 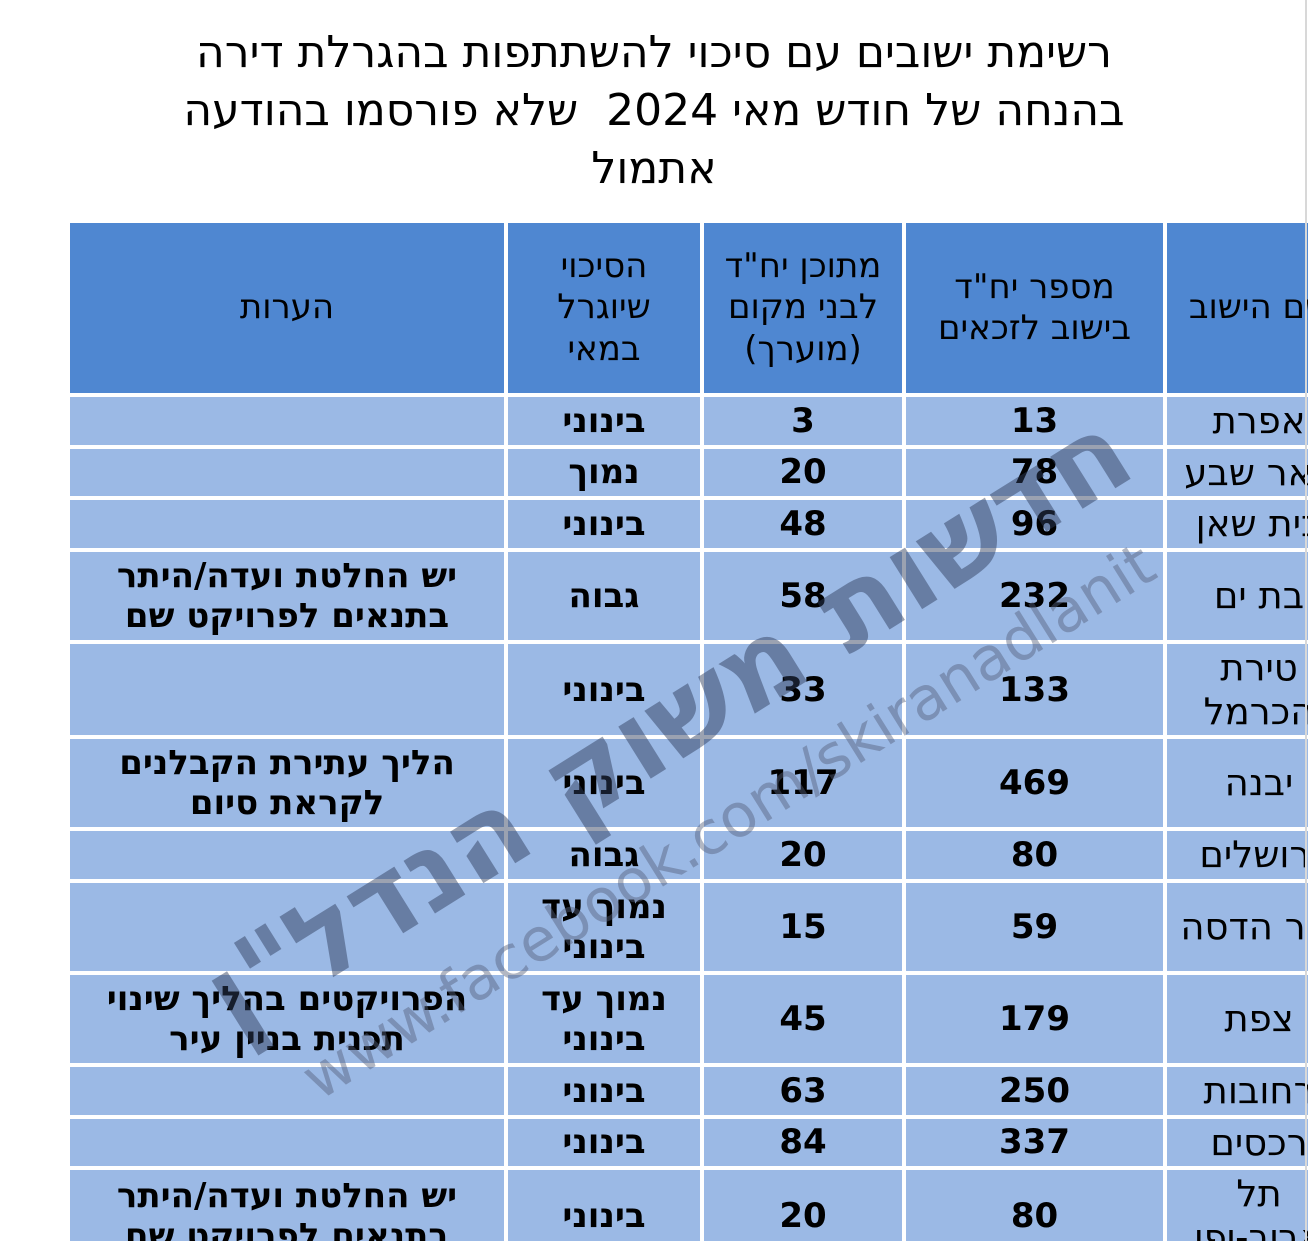 What do you see at coordinates (287, 783) in the screenshot?
I see `cell-notes: הליך עתירת הקבלנים לקראת סיום` at bounding box center [287, 783].